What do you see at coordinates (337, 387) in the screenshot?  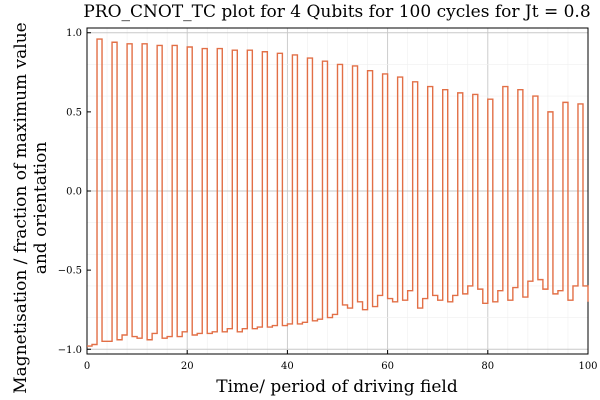 I see `x-axis-label: Time/ period of driving field` at bounding box center [337, 387].